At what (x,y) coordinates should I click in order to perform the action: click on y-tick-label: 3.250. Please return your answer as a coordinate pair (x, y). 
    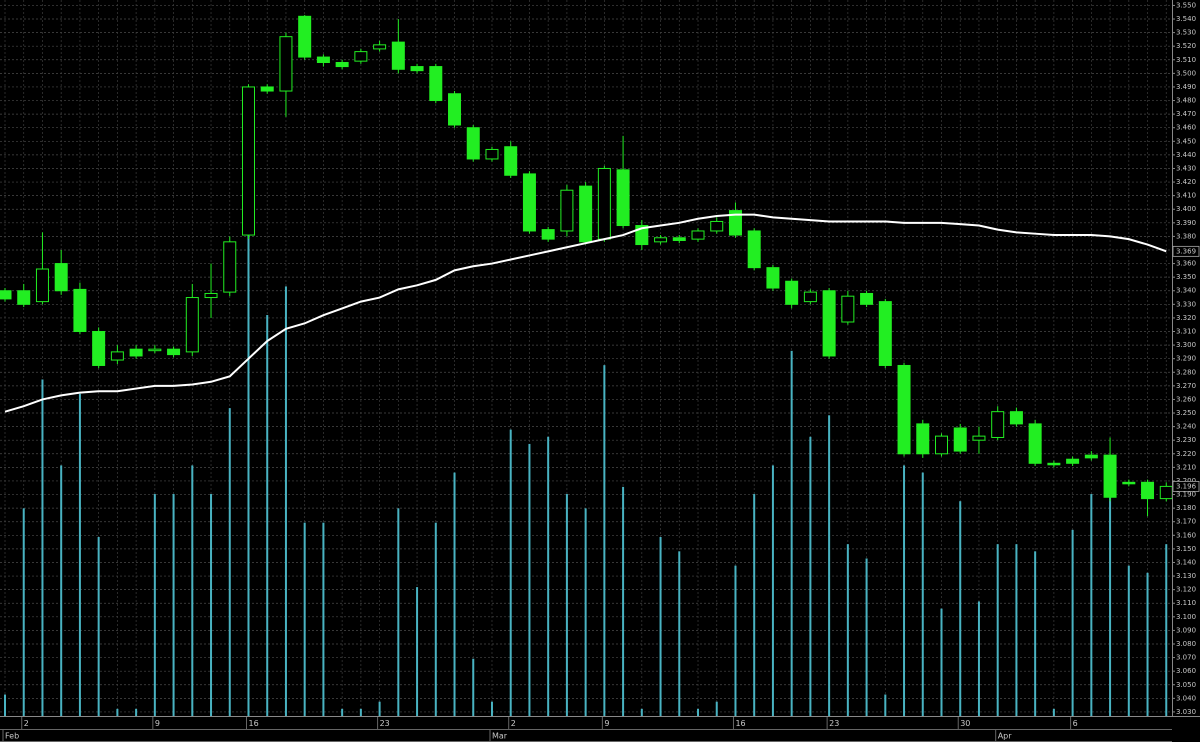
    Looking at the image, I should click on (1186, 413).